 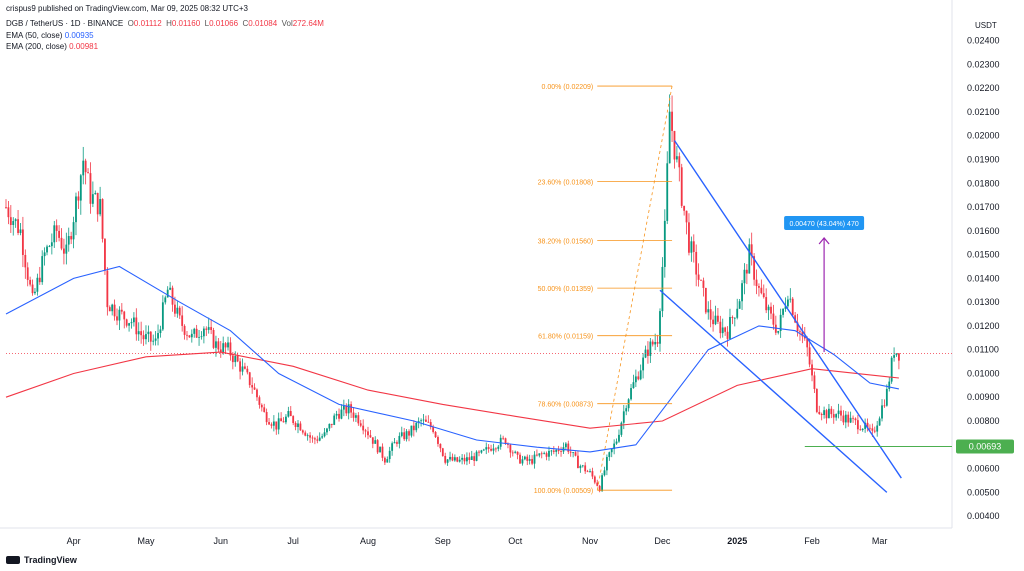 What do you see at coordinates (823, 224) in the screenshot?
I see `measure-label: 0.00470 (43.04%) 470` at bounding box center [823, 224].